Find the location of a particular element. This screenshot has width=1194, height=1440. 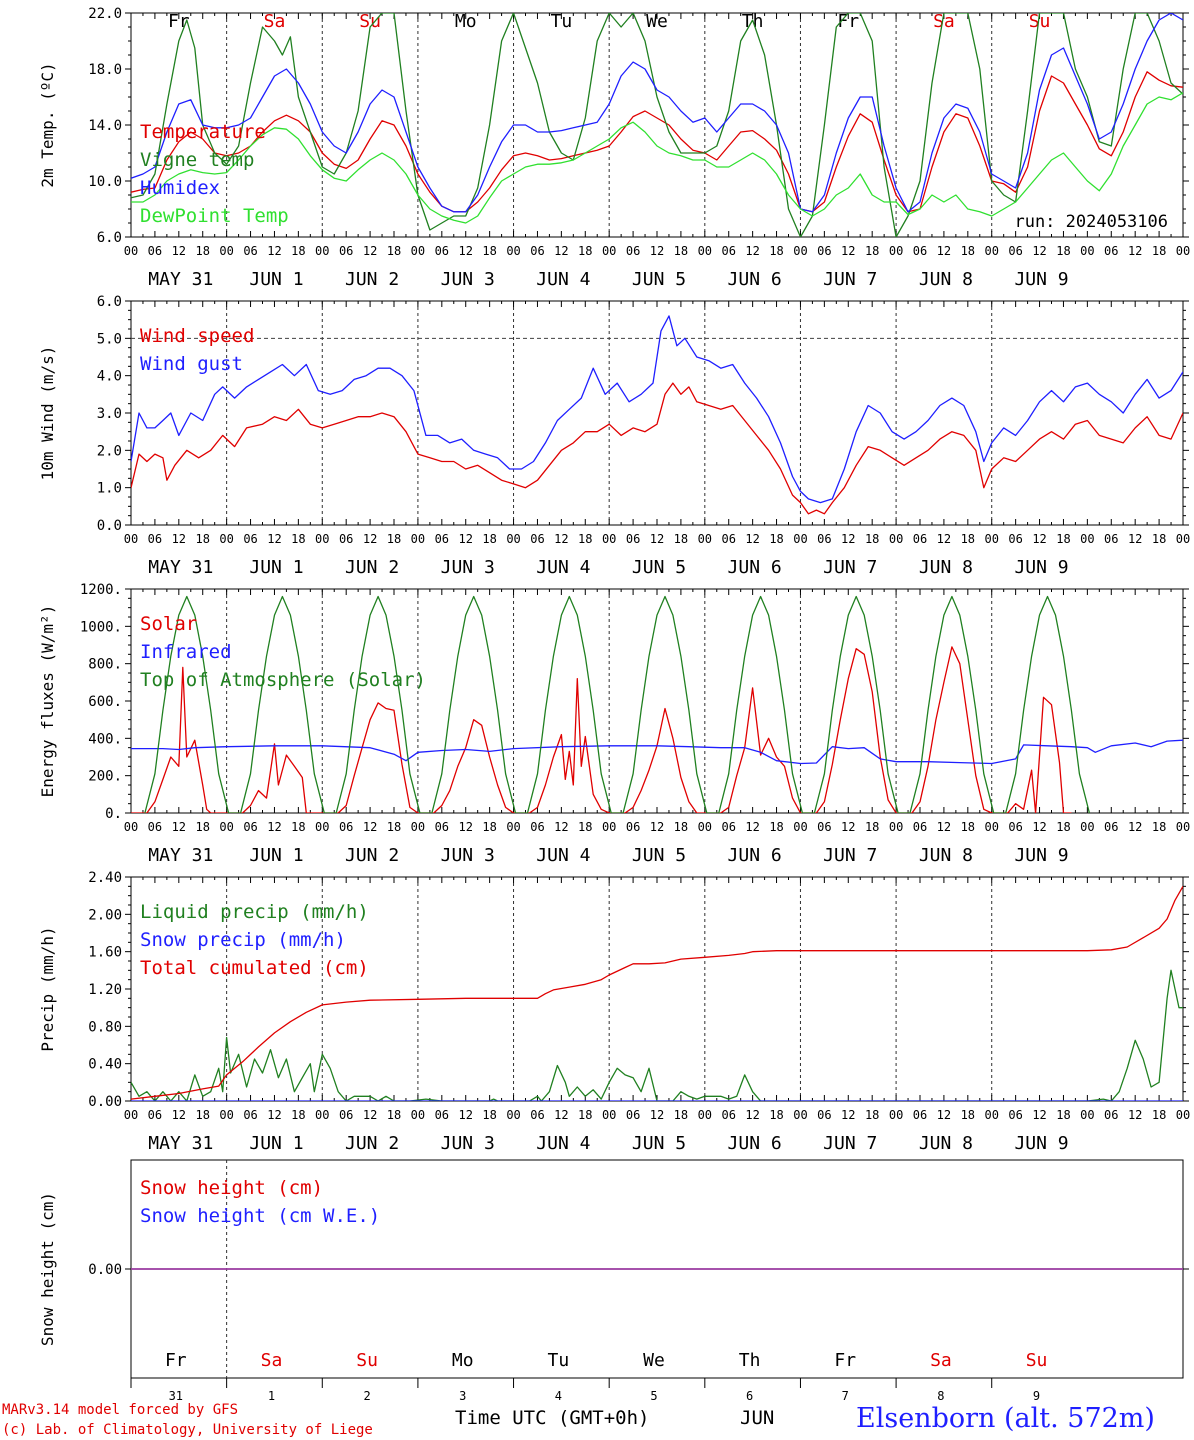

plot-frame is located at coordinates (657, 413).